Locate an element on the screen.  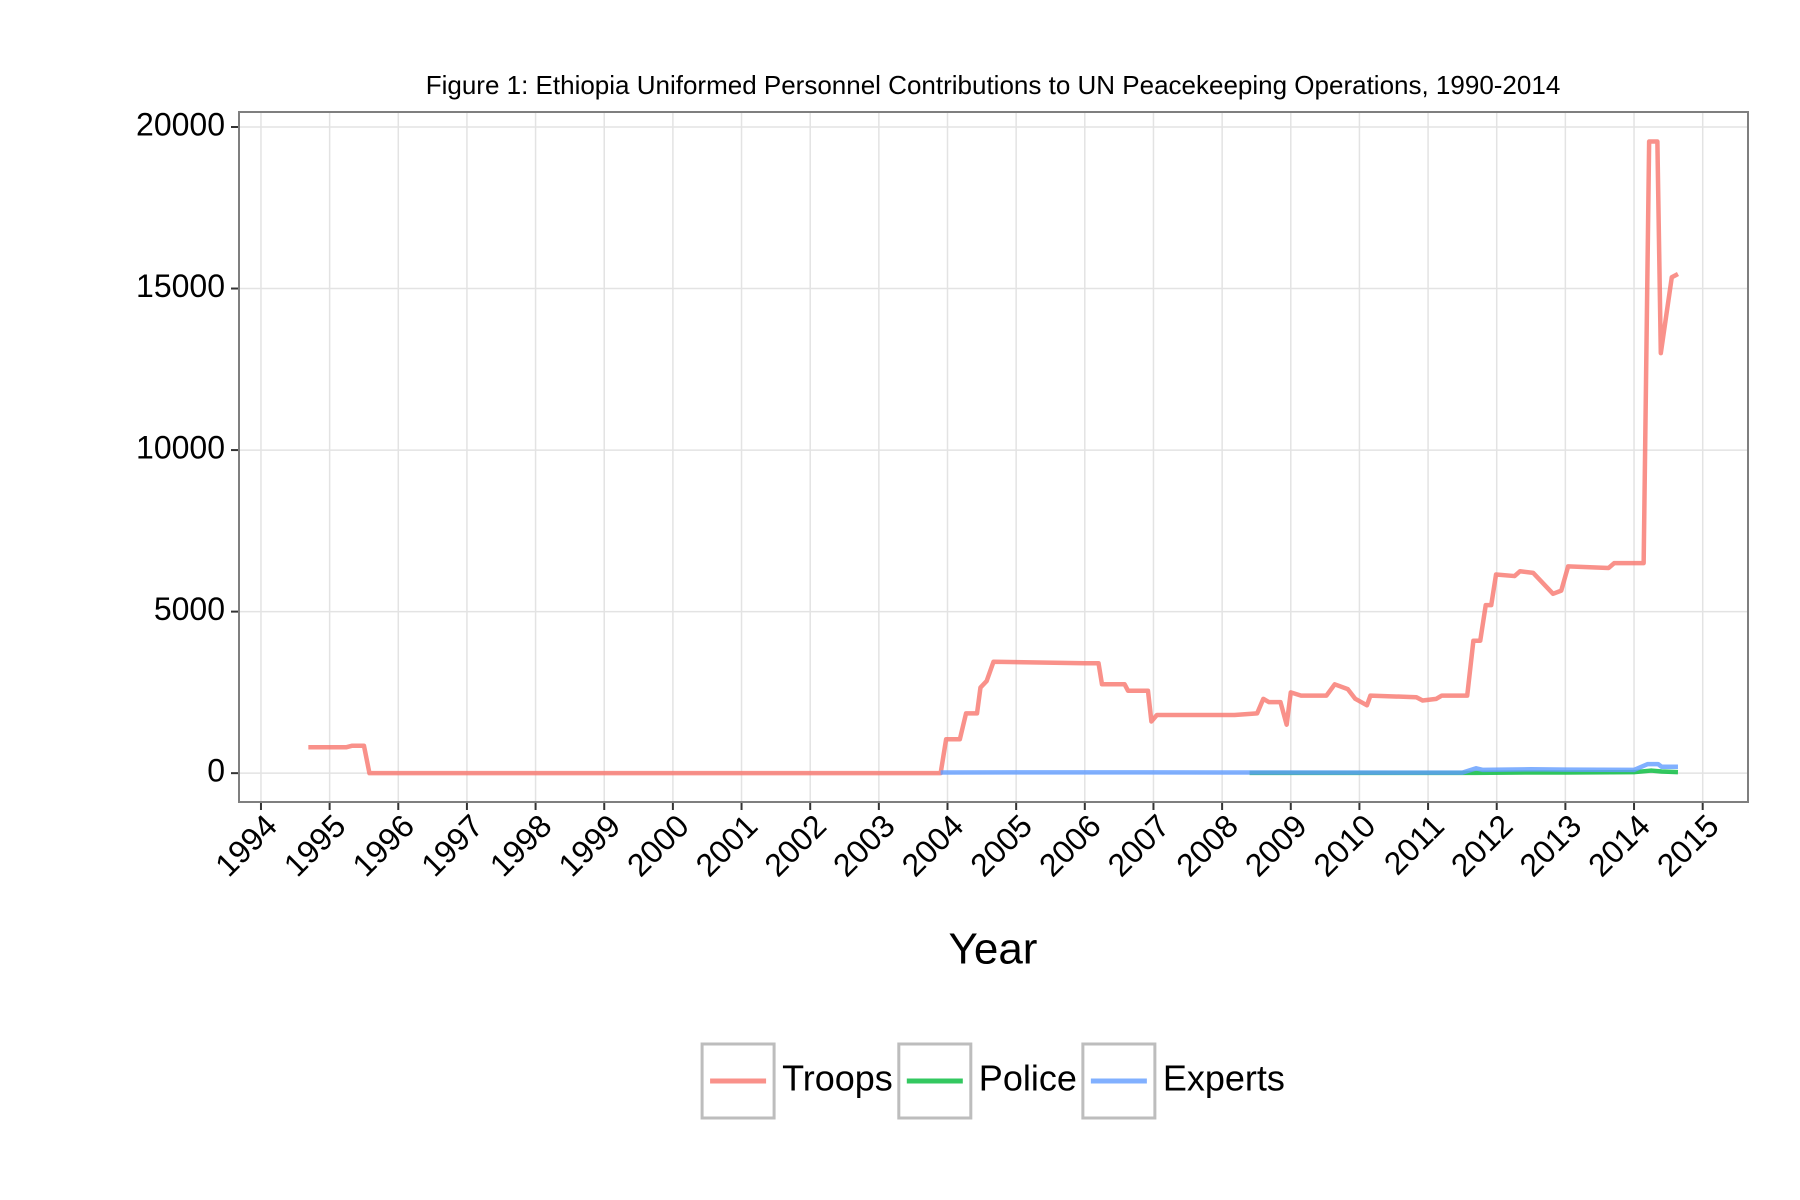
legend-item: Troops is located at coordinates (796, 1081).